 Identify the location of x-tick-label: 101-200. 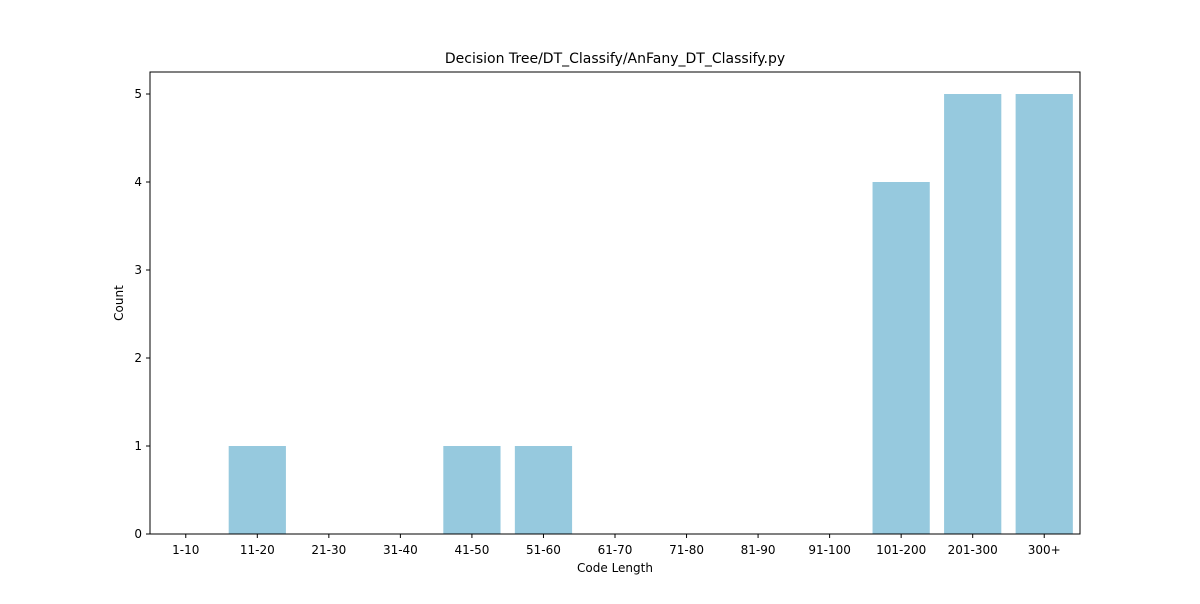
(901, 550).